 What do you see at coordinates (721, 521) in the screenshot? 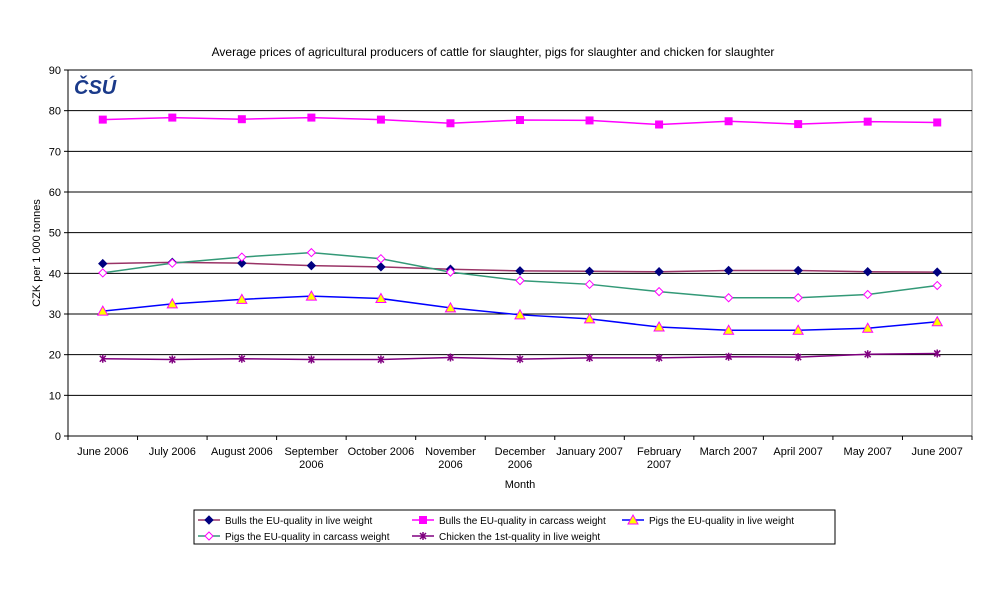
I see `legend-label: Pigs the EU-quality in live weight` at bounding box center [721, 521].